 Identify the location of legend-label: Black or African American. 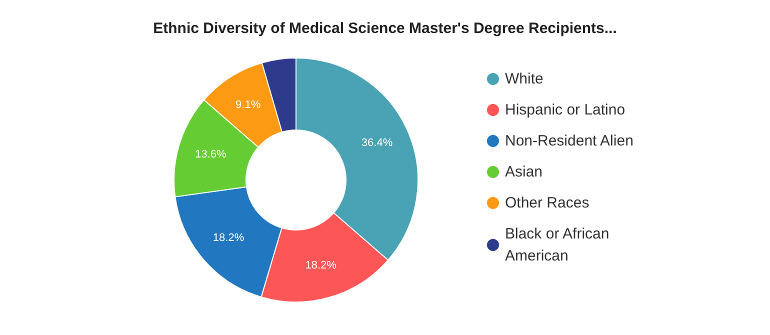
(559, 245).